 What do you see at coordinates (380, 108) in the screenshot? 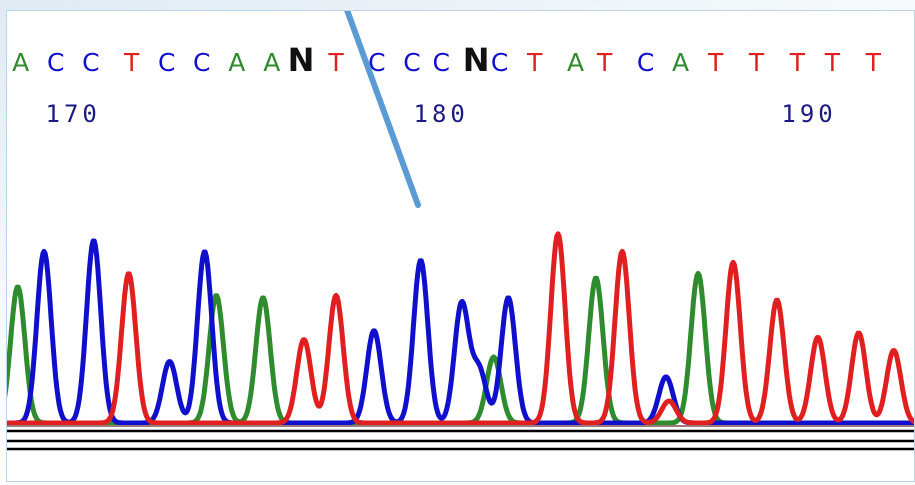
I see `pointer-line` at bounding box center [380, 108].